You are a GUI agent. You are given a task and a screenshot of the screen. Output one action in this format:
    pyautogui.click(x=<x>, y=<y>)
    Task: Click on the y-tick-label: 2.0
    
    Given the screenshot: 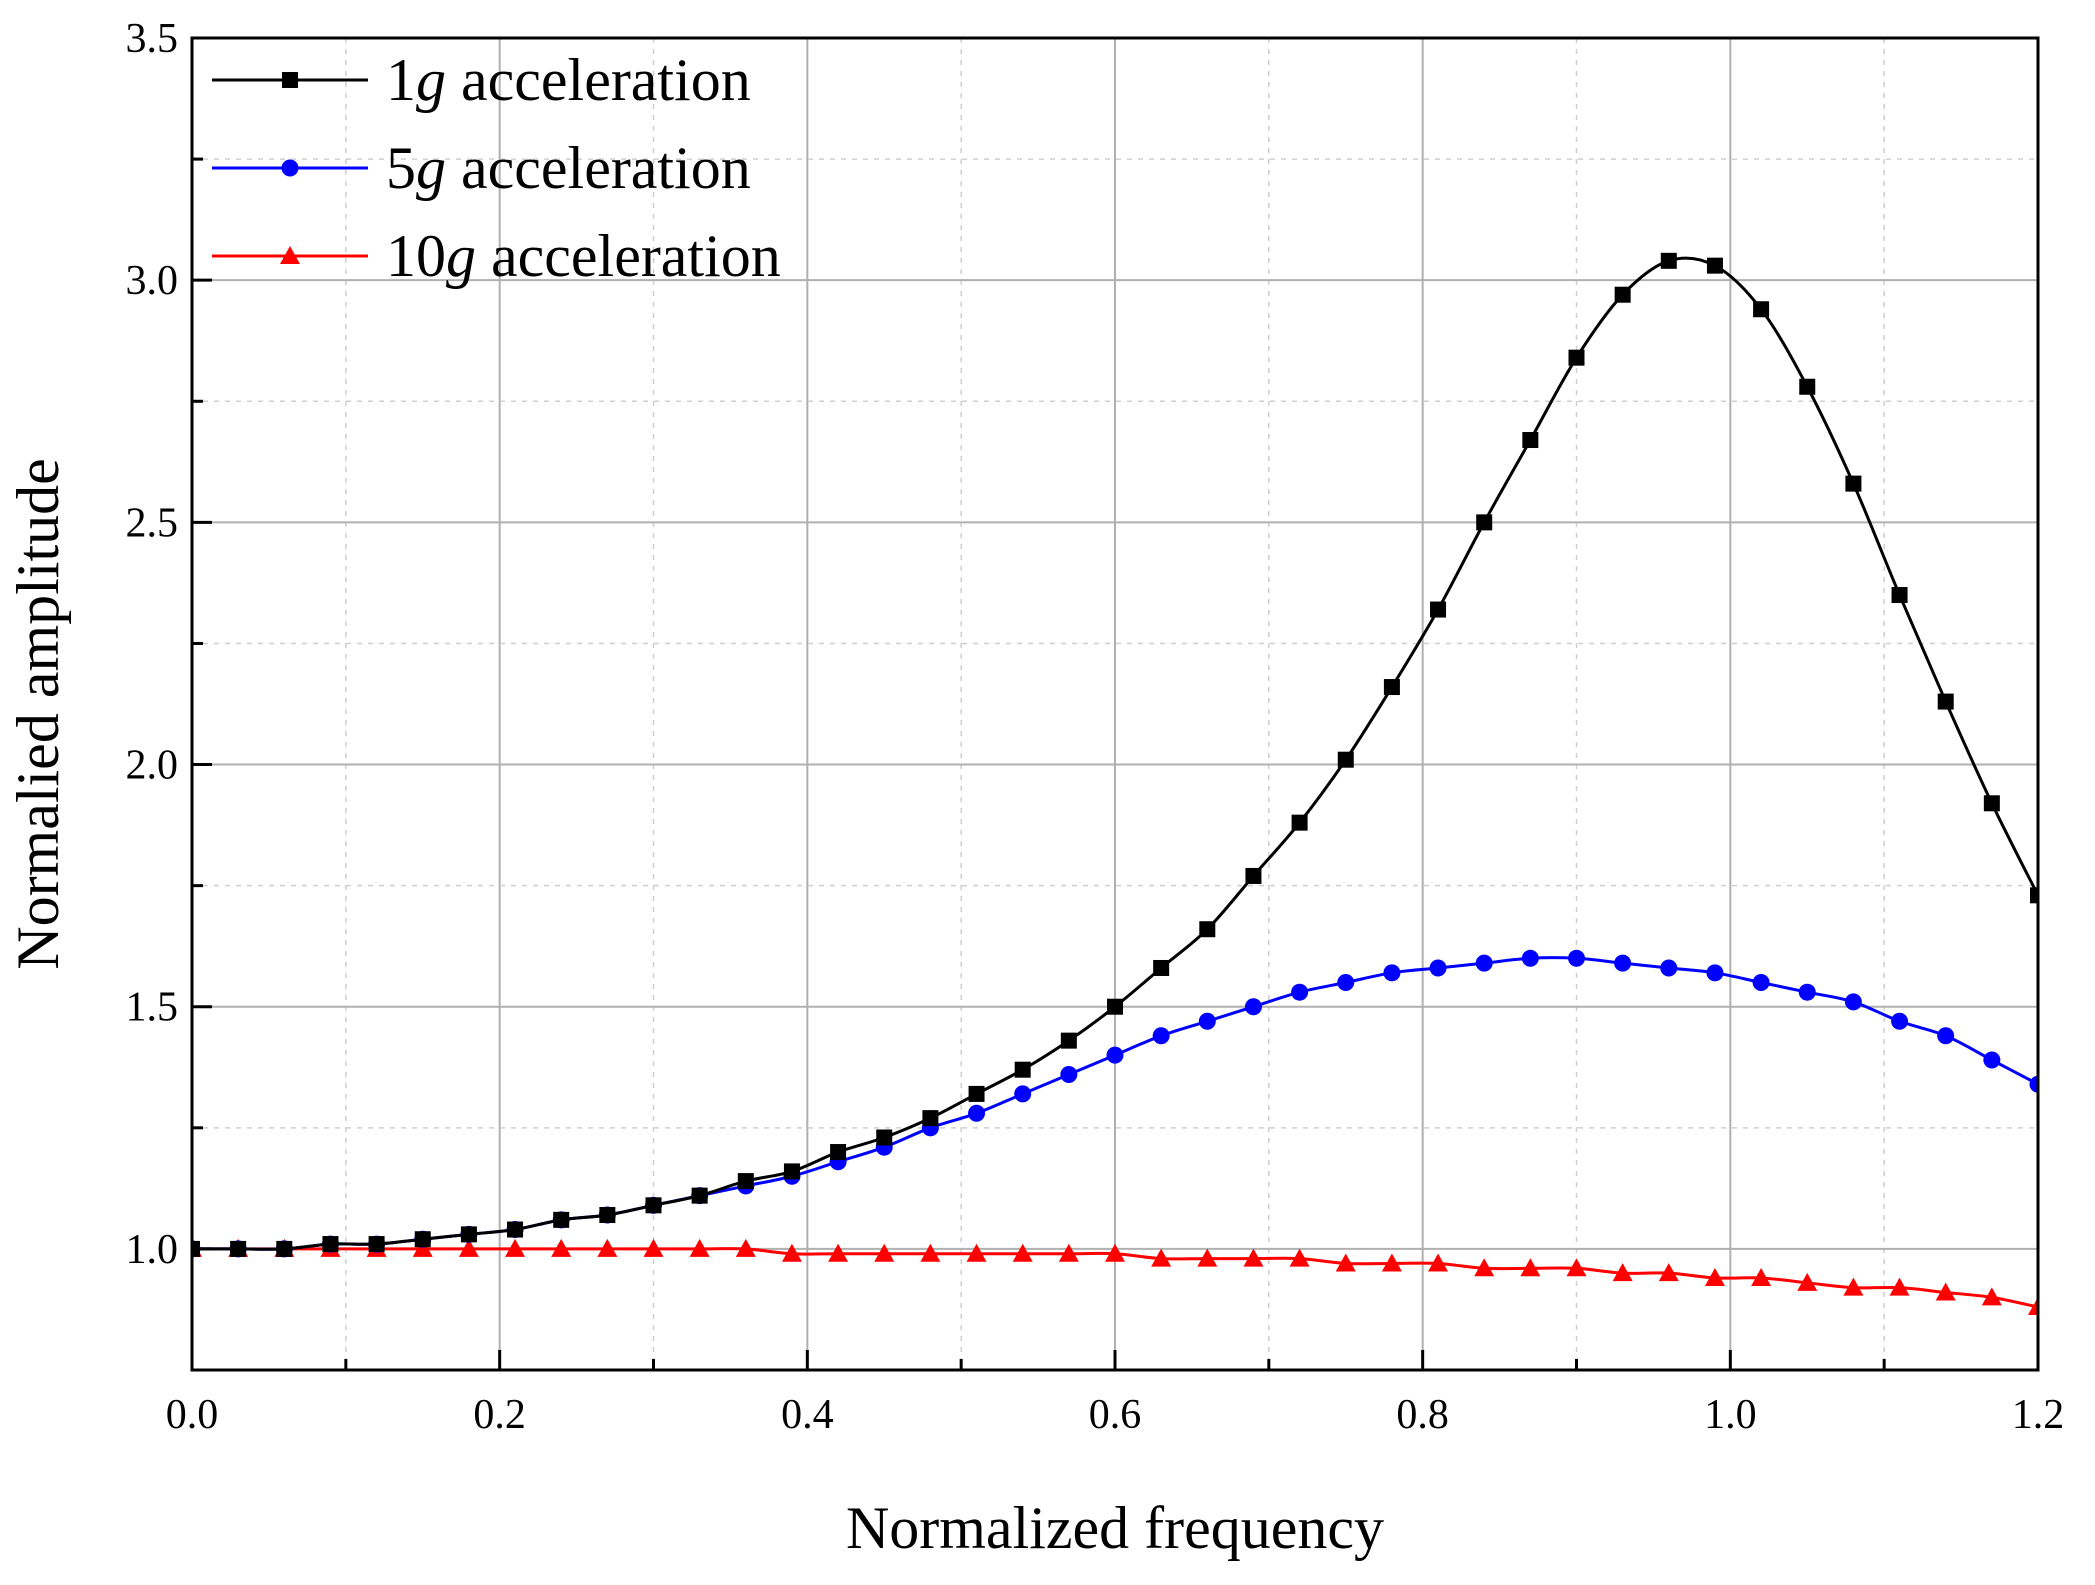 What is the action you would take?
    pyautogui.click(x=152, y=766)
    